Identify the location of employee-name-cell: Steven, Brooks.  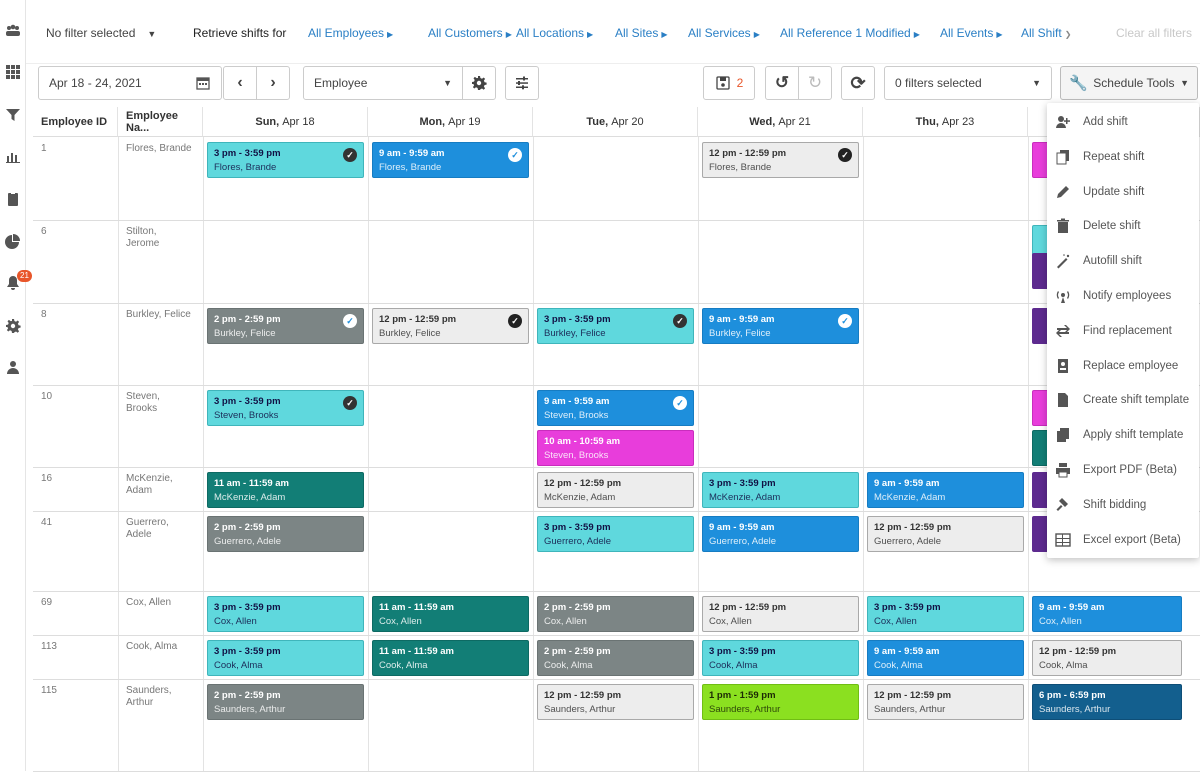
(143, 402).